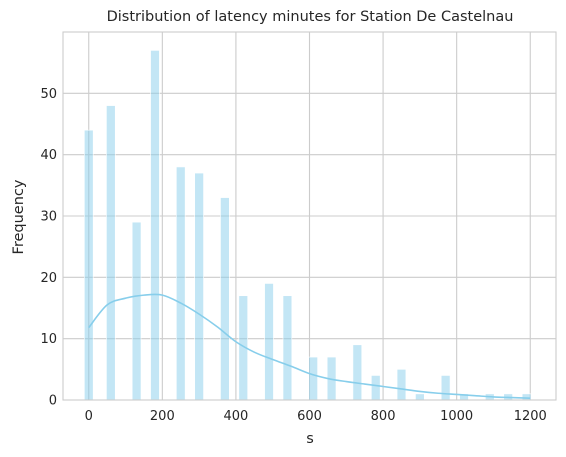 This screenshot has width=566, height=457. Describe the element at coordinates (48, 217) in the screenshot. I see `y-tick-label: 30` at that location.